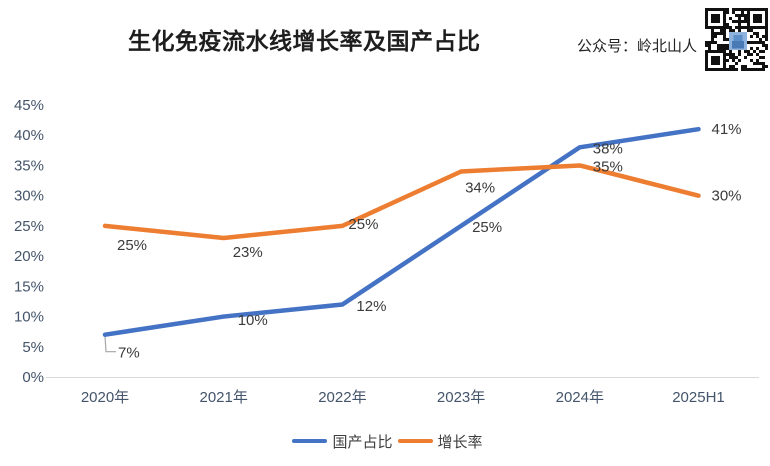  What do you see at coordinates (727, 196) in the screenshot?
I see `data-label: 30%` at bounding box center [727, 196].